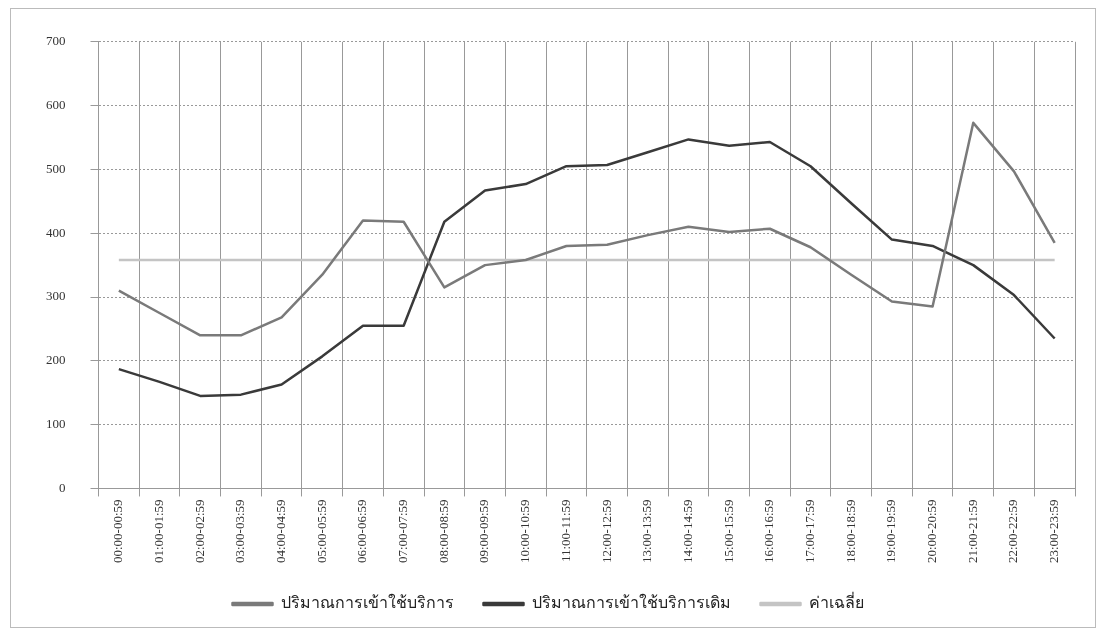  What do you see at coordinates (199, 531) in the screenshot?
I see `x-tick-label: 02:00-02:59` at bounding box center [199, 531].